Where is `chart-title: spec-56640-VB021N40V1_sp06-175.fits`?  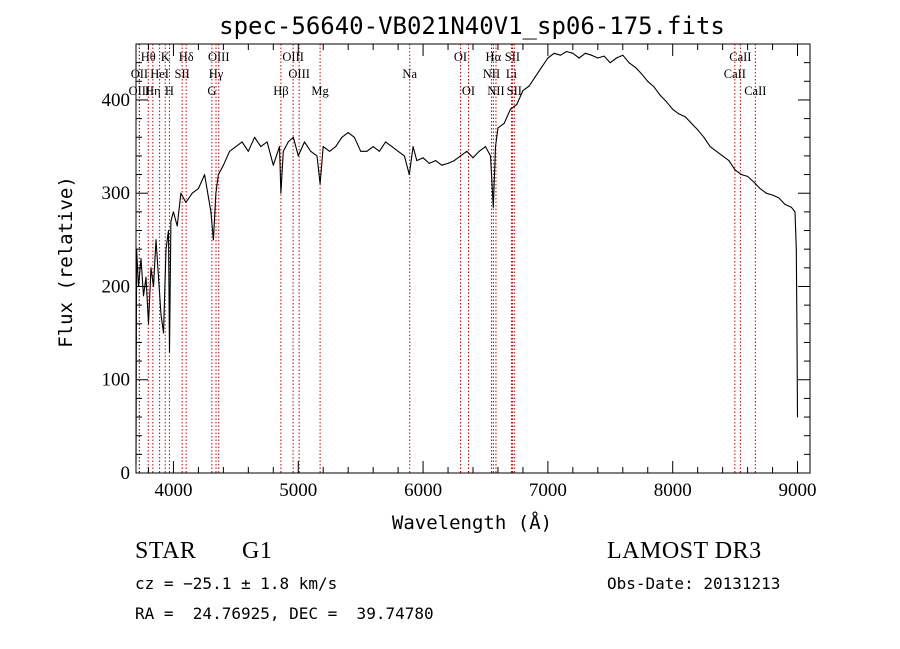 chart-title: spec-56640-VB021N40V1_sp06-175.fits is located at coordinates (472, 26).